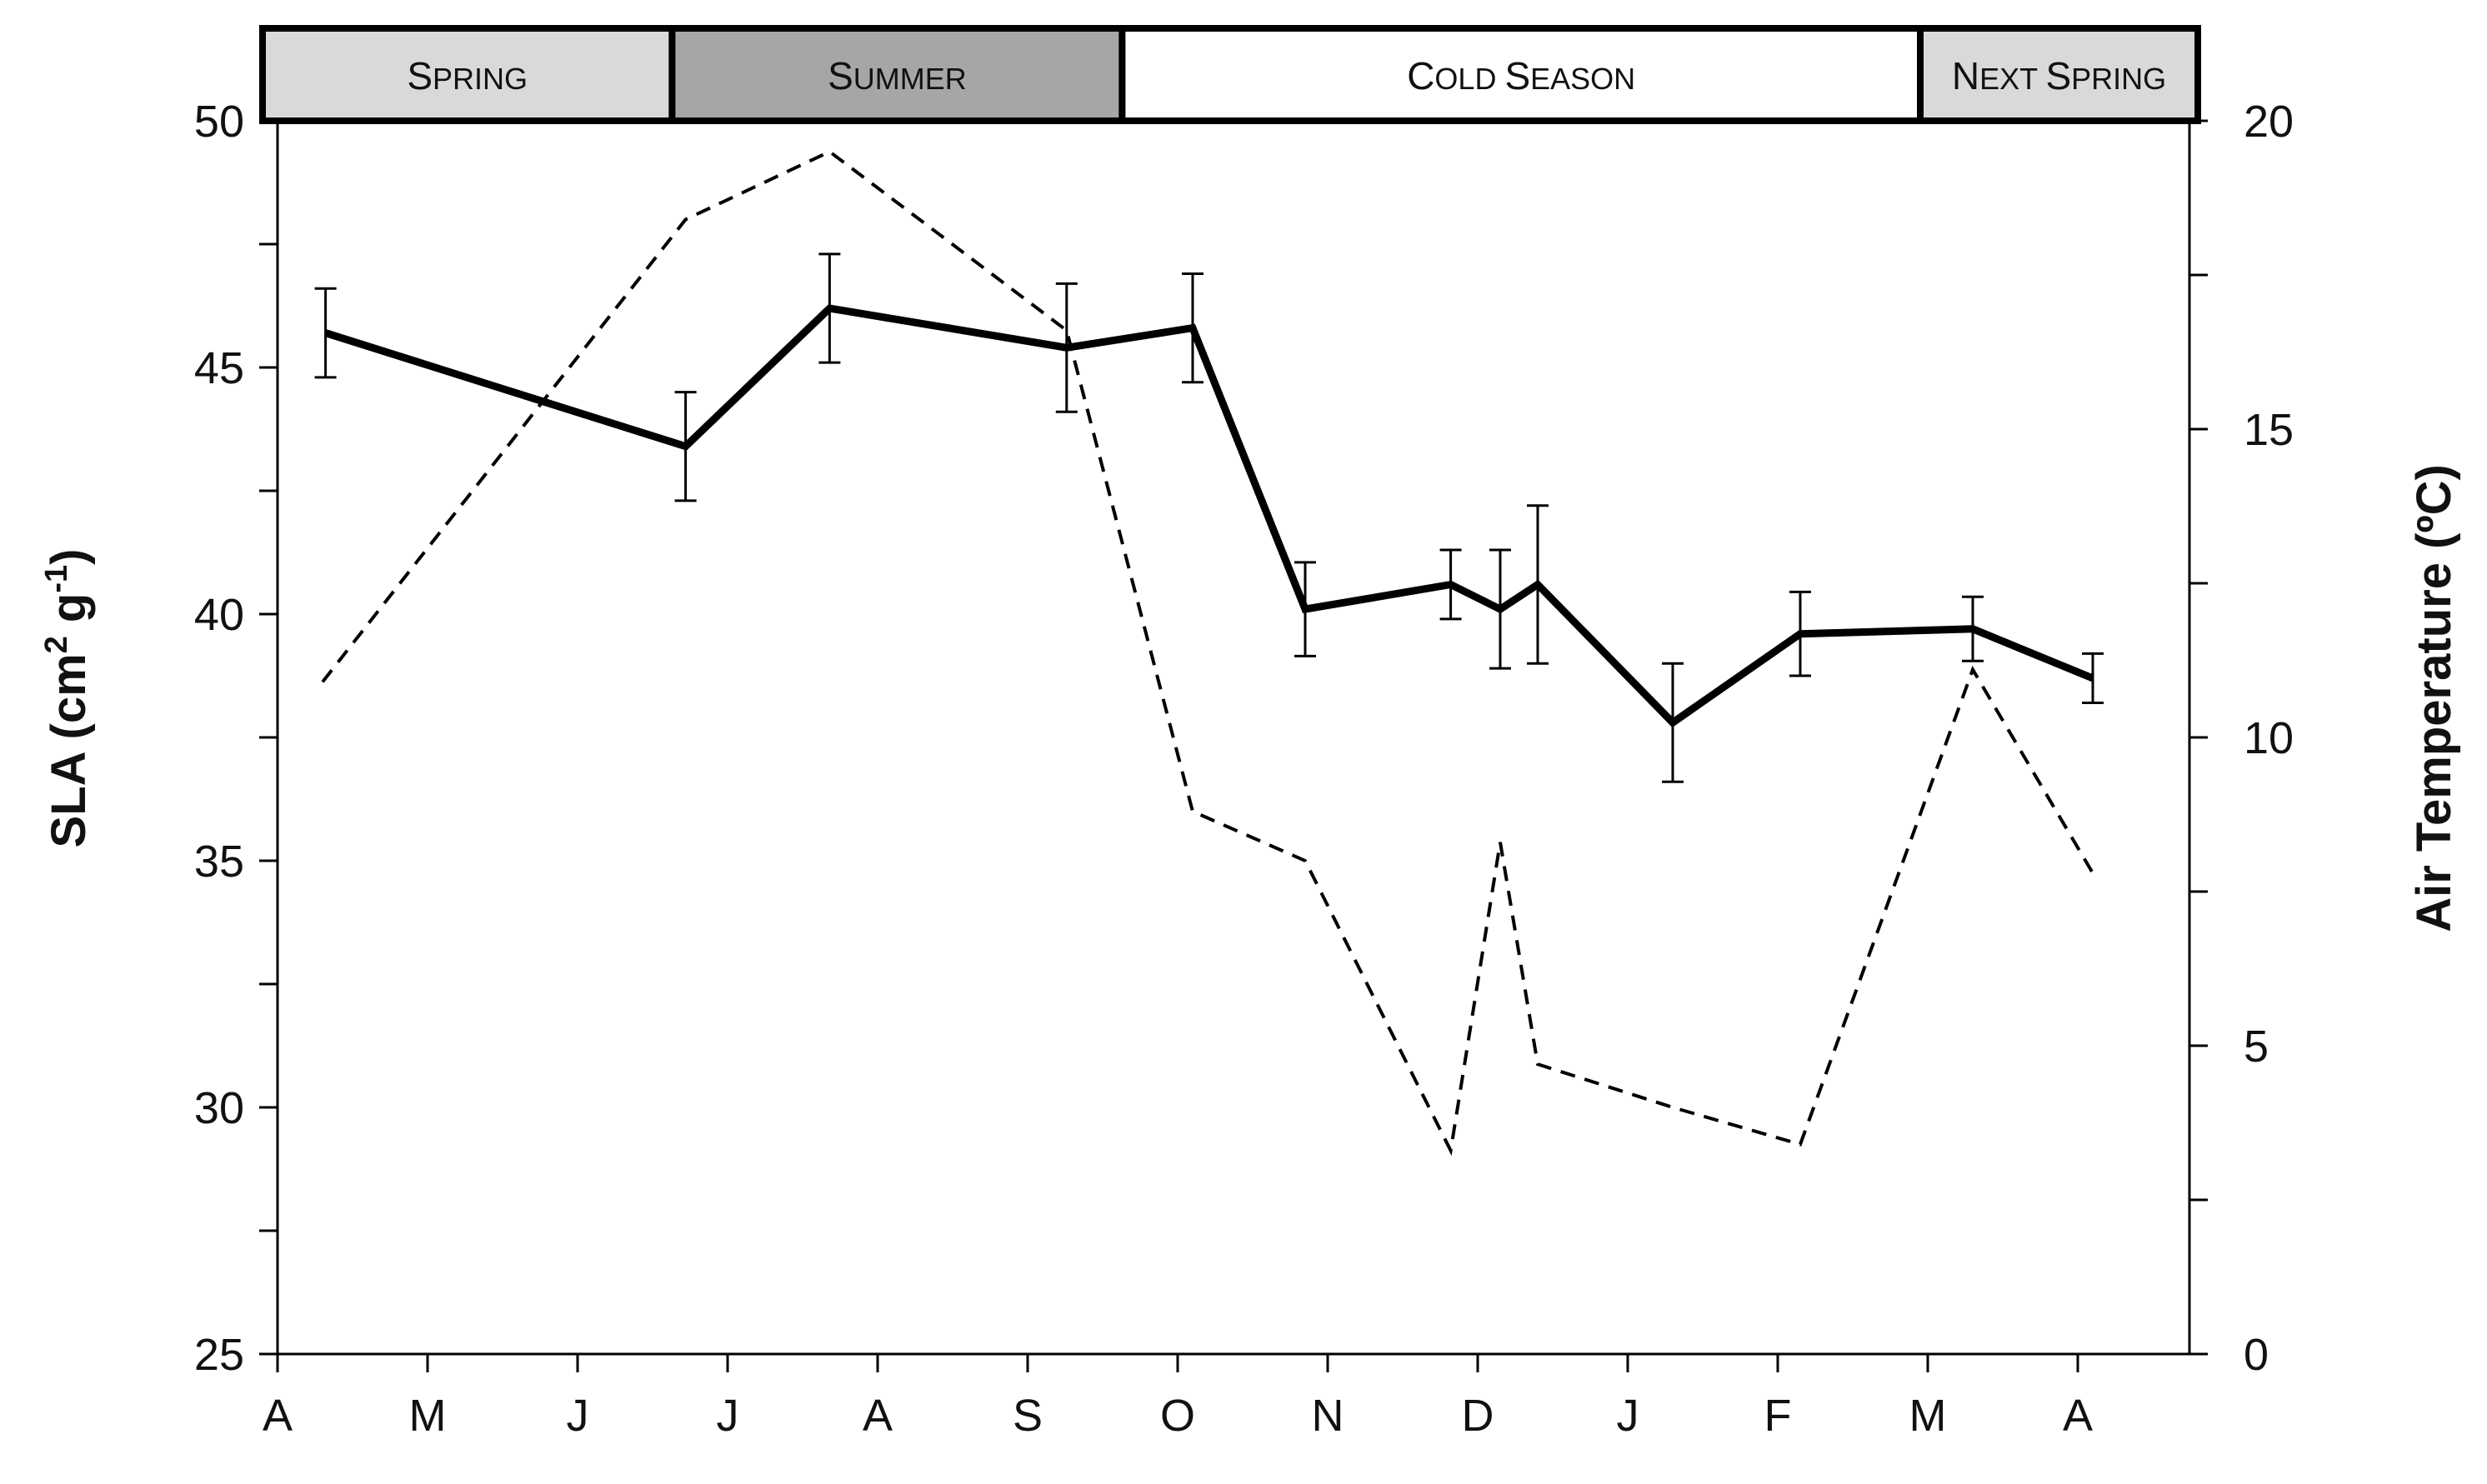  I want to click on y-axis-title-sup1: 2, so click(56, 644).